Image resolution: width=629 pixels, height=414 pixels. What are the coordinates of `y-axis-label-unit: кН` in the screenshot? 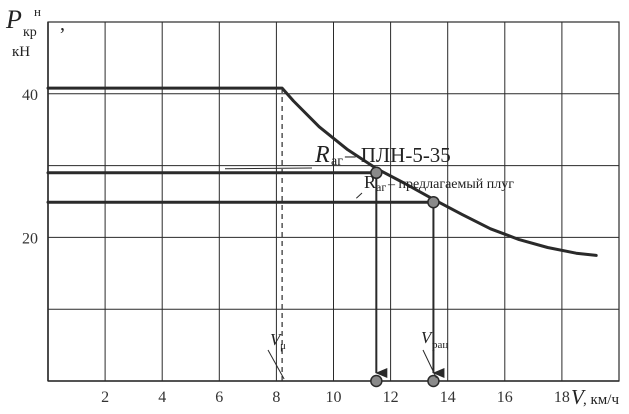 It's located at (21, 52).